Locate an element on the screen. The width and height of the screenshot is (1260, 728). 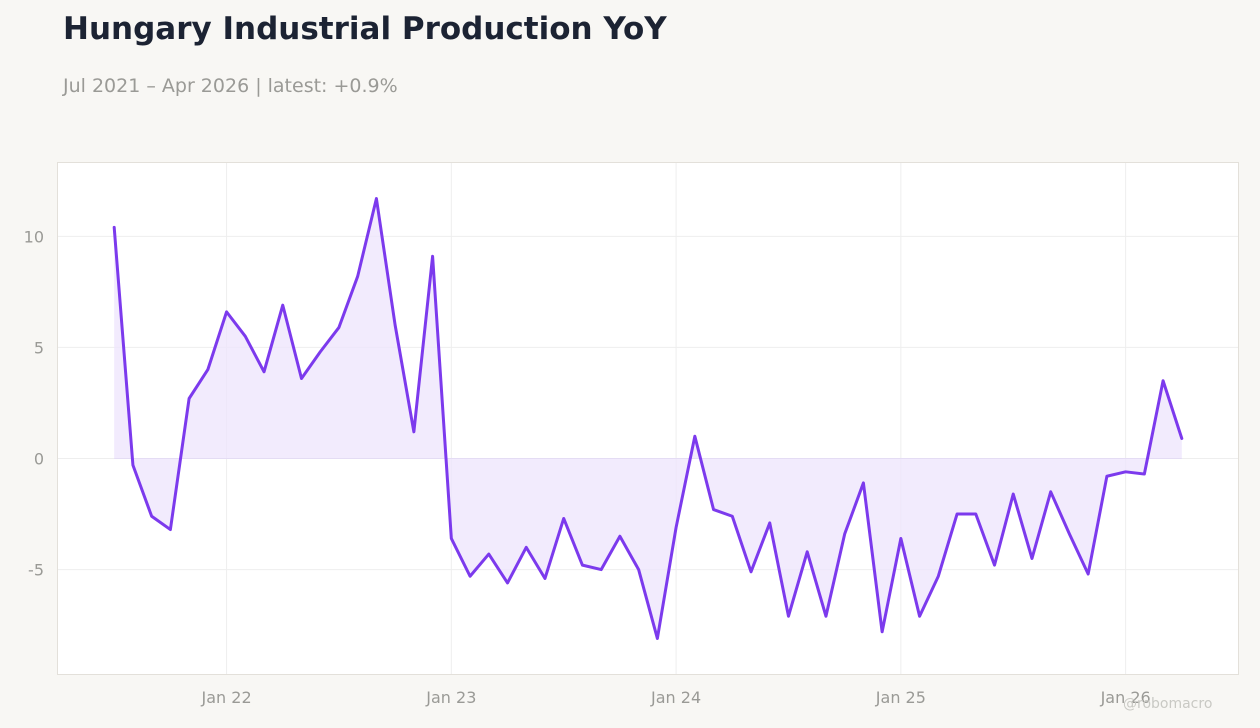
x-tick-label: Jan 25 is located at coordinates (900, 697).